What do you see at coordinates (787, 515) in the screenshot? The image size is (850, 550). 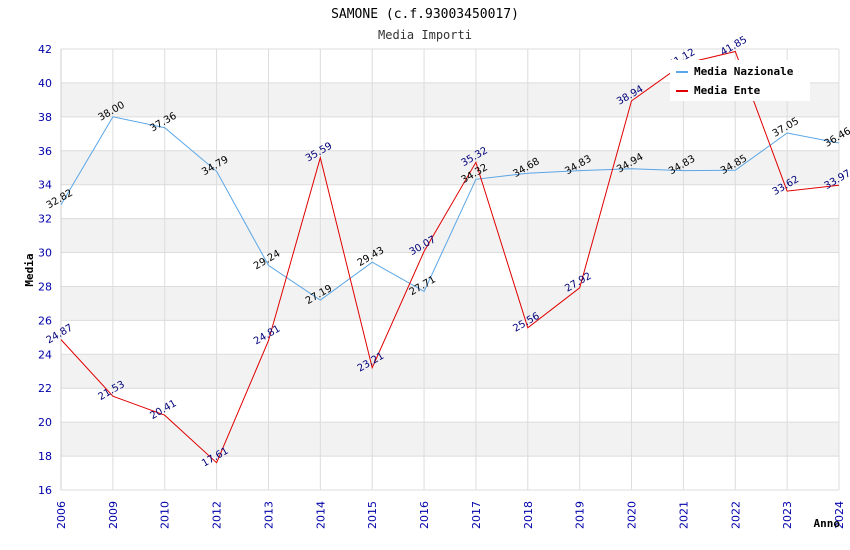 I see `x-tick-label: 2023` at bounding box center [787, 515].